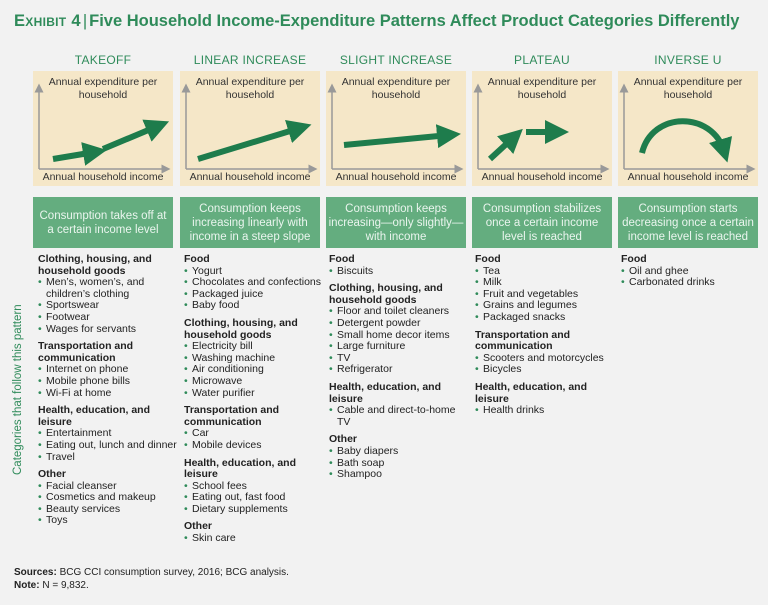  I want to click on exhibit-number: Exhibit 4, so click(47, 21).